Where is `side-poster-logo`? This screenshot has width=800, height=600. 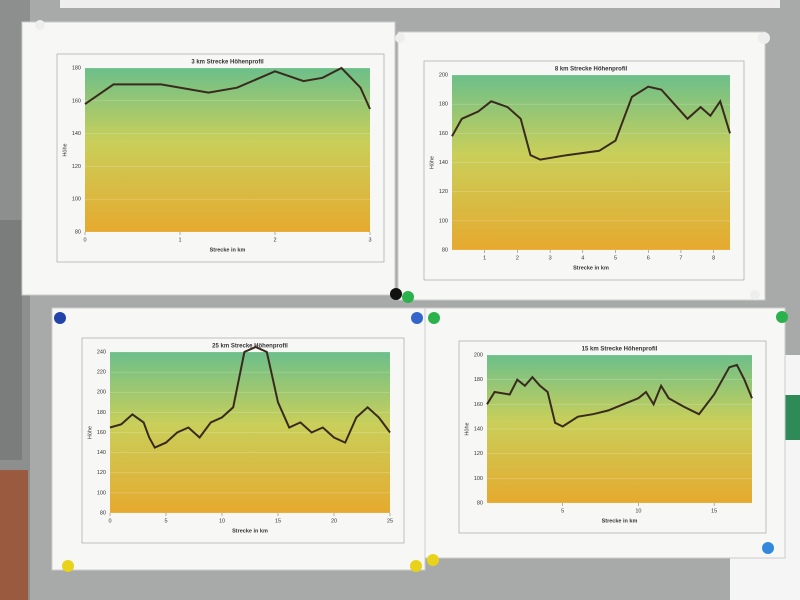 side-poster-logo is located at coordinates (792, 417).